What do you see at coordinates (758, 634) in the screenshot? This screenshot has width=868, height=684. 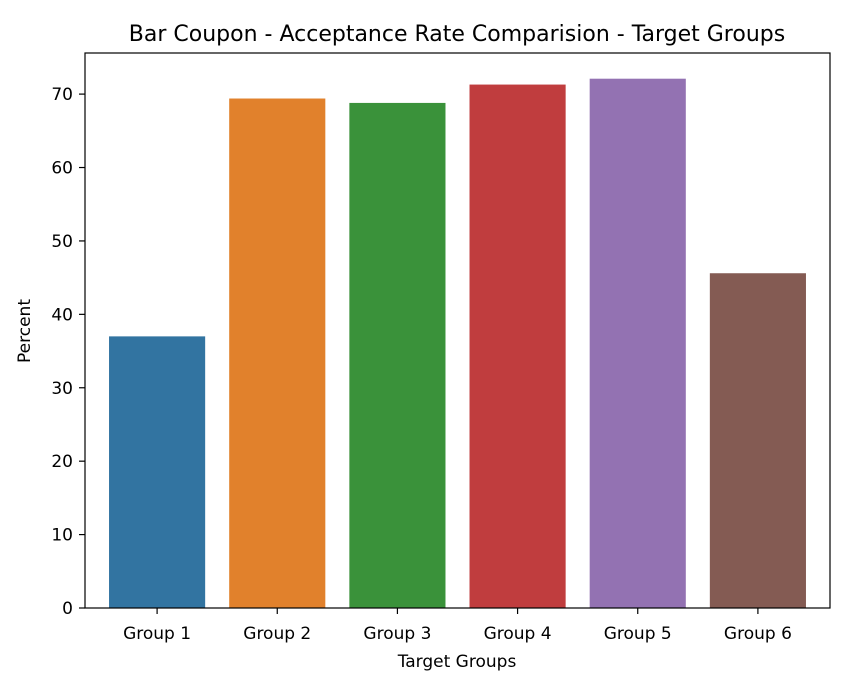 I see `x-tick-label: Group 6` at bounding box center [758, 634].